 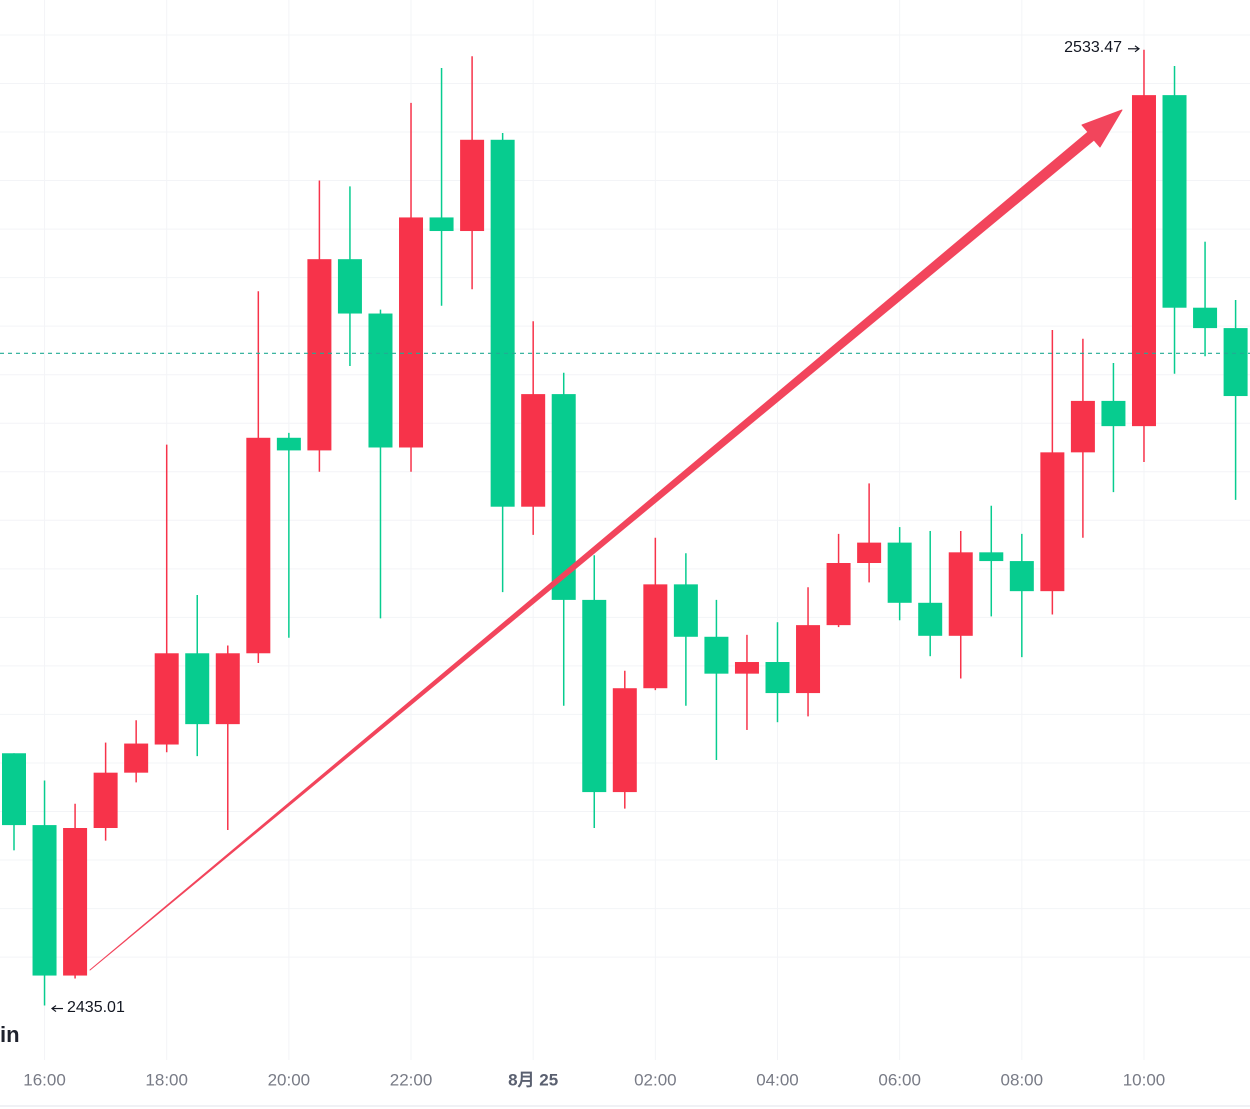 I want to click on max-arrow-head, so click(x=1137, y=49).